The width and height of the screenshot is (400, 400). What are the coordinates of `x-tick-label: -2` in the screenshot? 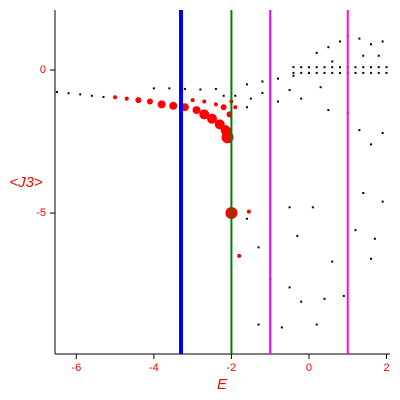 It's located at (232, 368).